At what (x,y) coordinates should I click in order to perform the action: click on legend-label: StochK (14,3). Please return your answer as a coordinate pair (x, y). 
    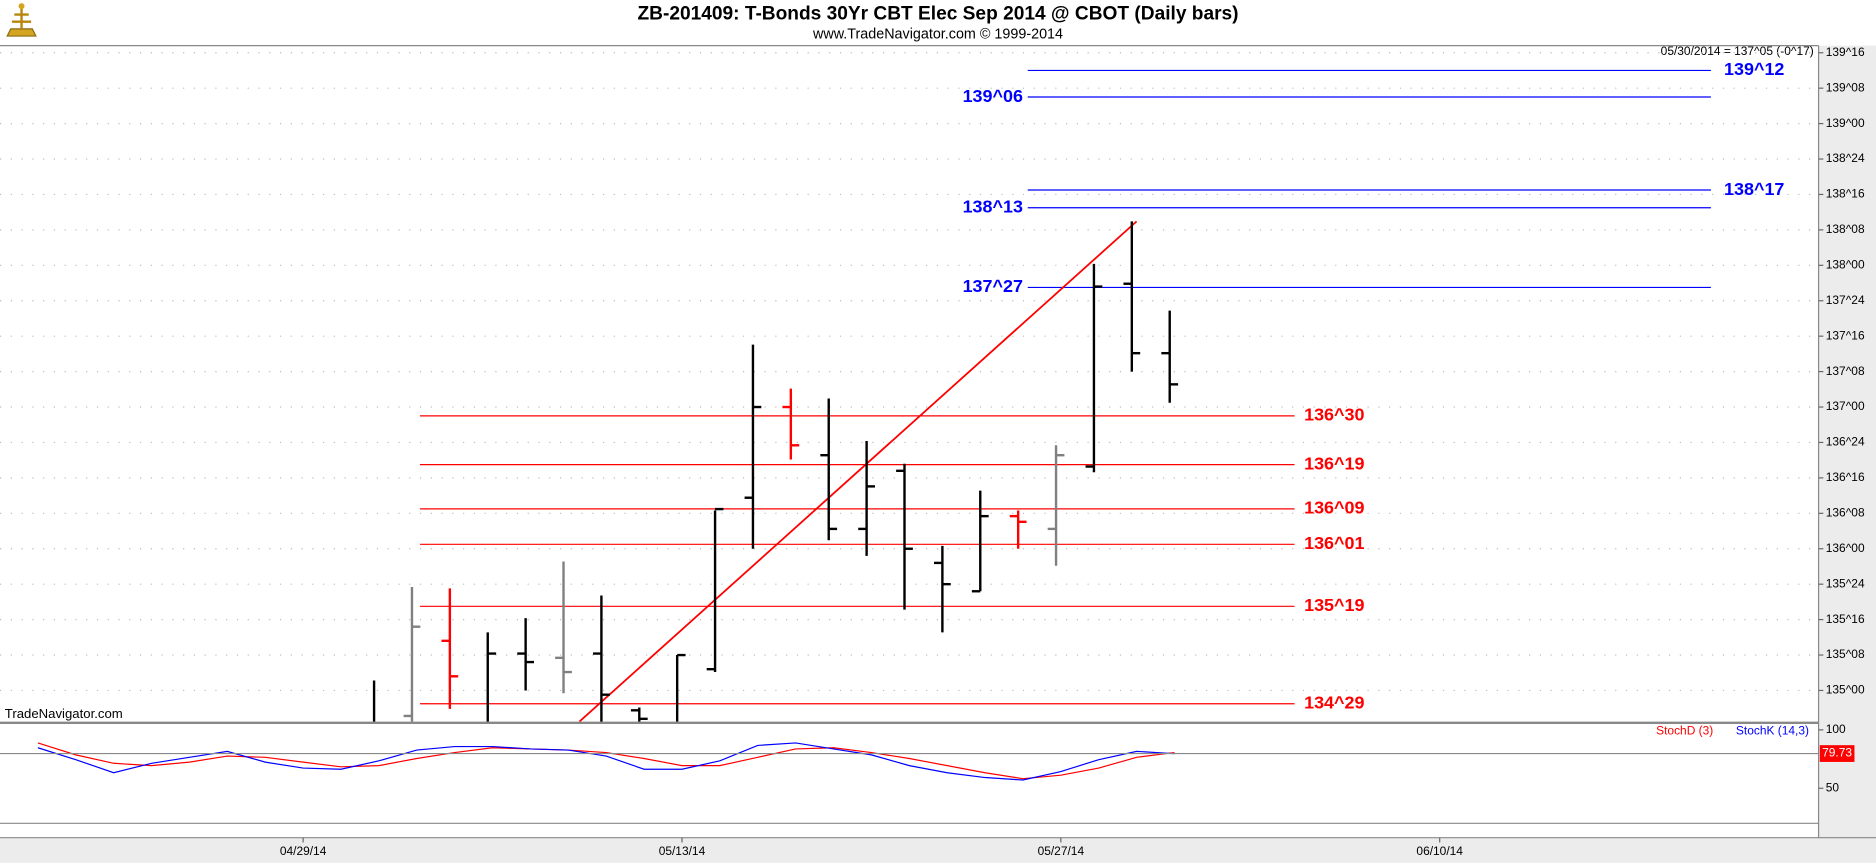
    Looking at the image, I should click on (1772, 730).